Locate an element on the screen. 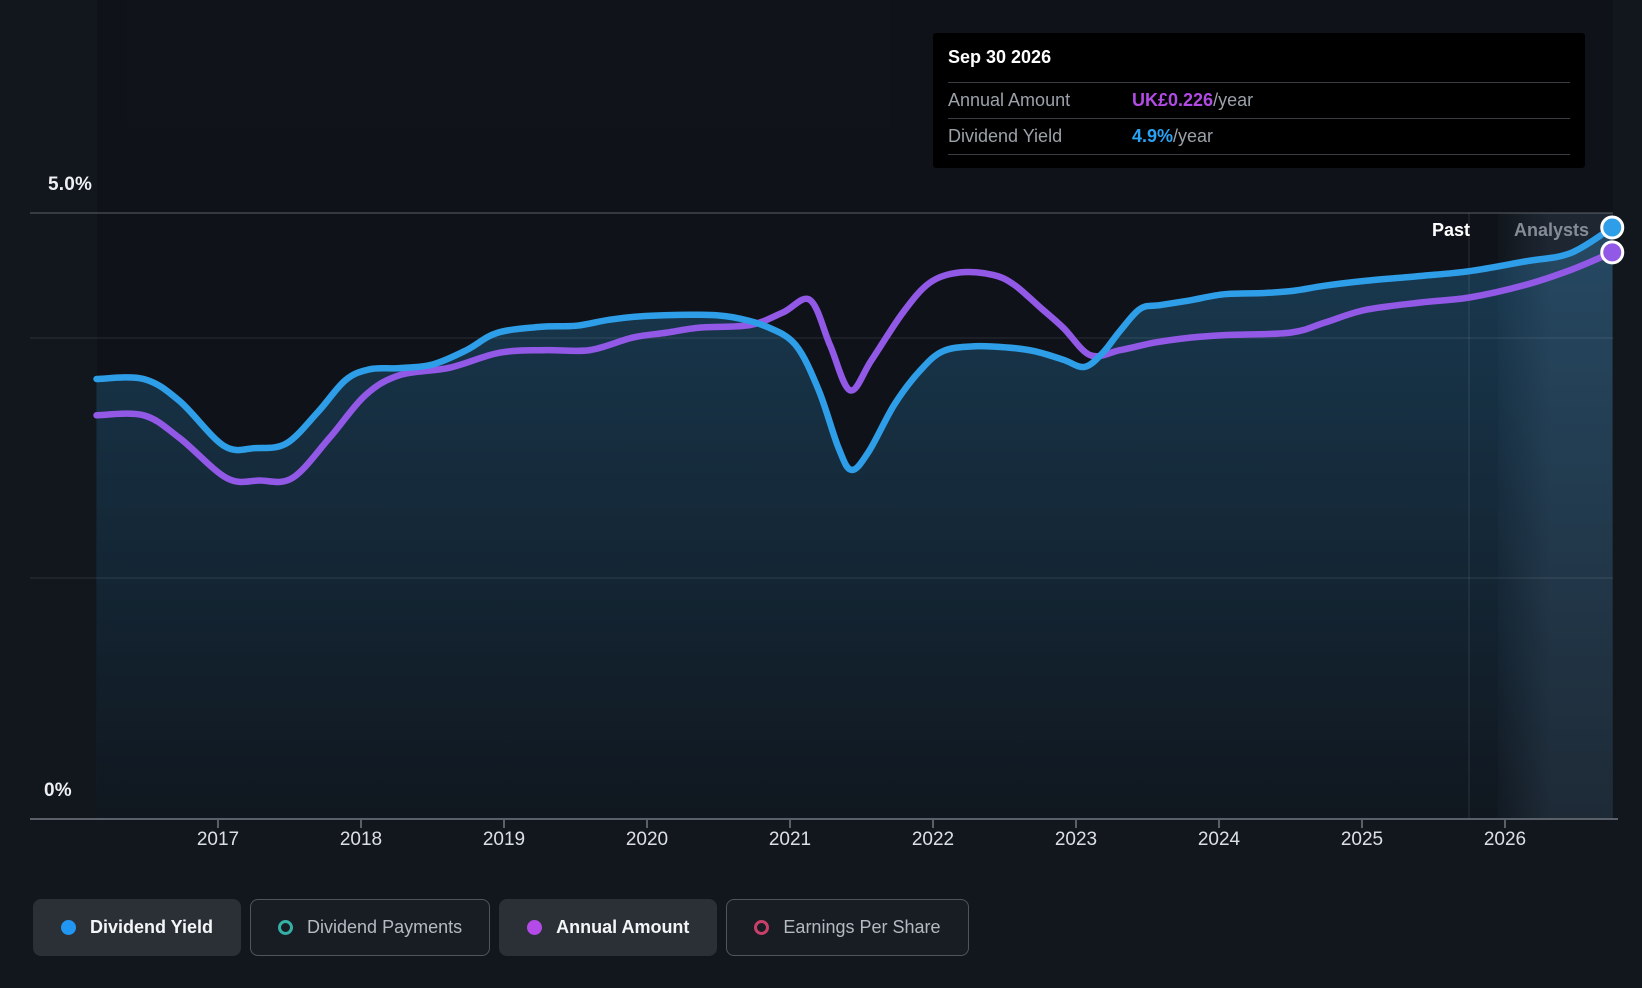 Image resolution: width=1642 pixels, height=988 pixels. dividend-yield-end-marker is located at coordinates (1612, 227).